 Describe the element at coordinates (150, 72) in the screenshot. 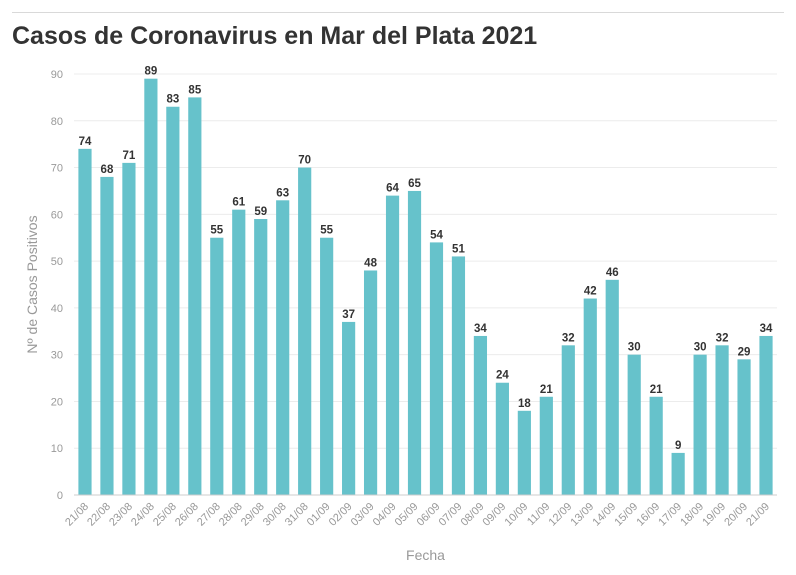

I see `data-label: 89` at that location.